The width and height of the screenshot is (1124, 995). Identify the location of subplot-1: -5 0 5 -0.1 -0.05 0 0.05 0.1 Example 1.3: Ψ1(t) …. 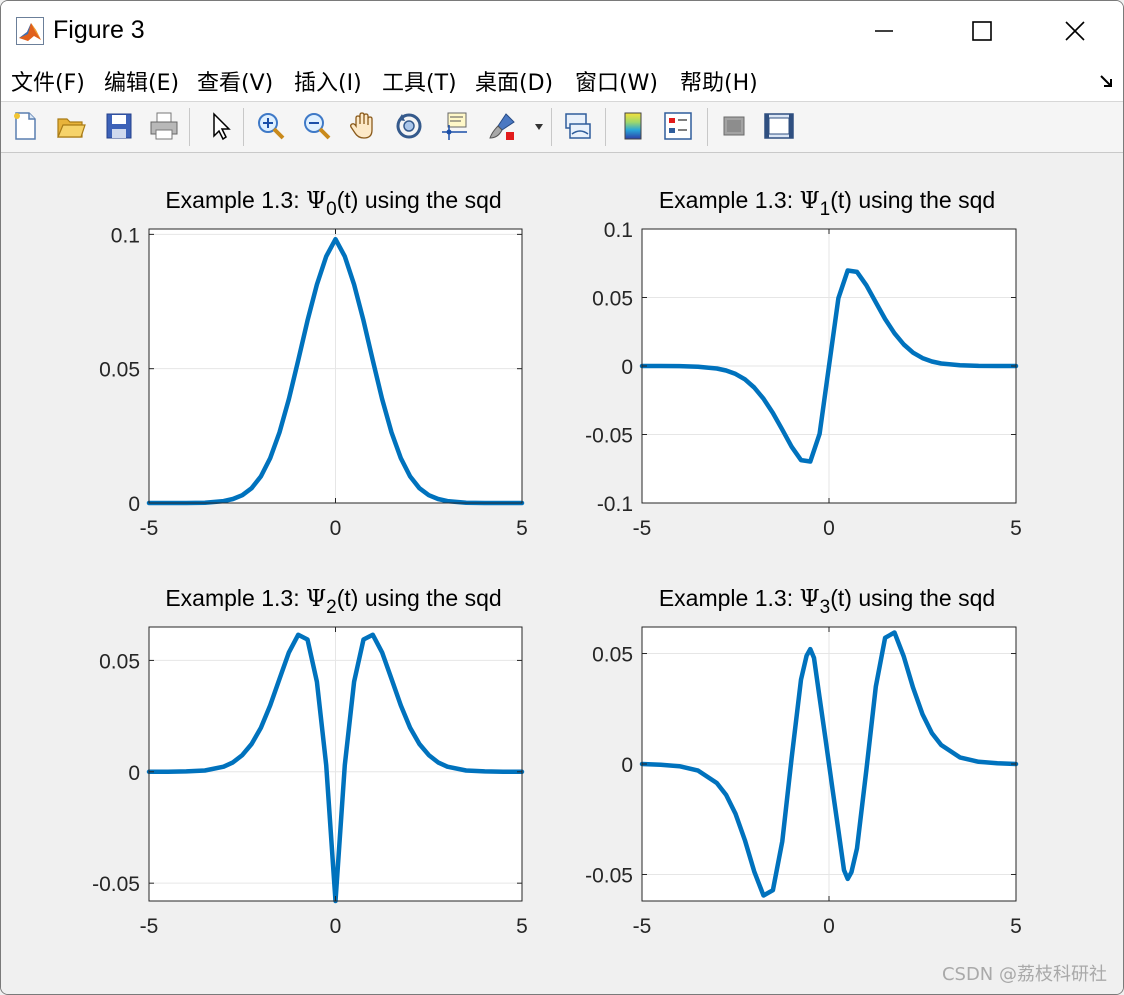
(803, 363).